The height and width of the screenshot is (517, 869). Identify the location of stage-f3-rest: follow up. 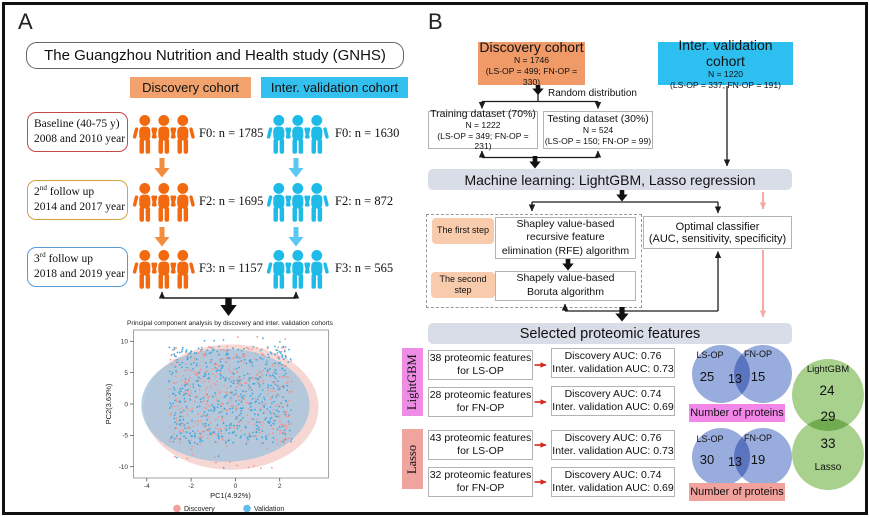
(69, 258).